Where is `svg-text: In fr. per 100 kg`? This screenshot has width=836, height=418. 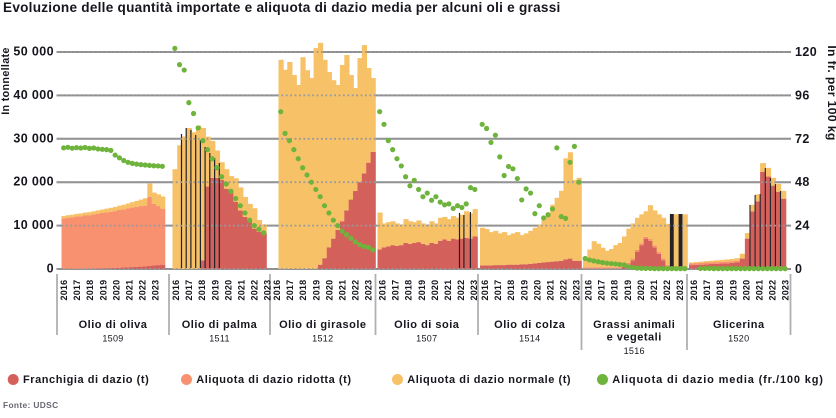
svg-text: In fr. per 100 kg is located at coordinates (830, 92).